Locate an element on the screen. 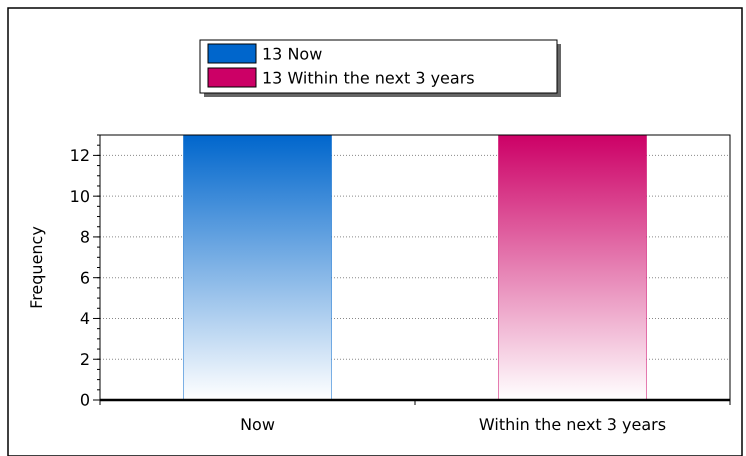  y-tick-label: 8 is located at coordinates (85, 237).